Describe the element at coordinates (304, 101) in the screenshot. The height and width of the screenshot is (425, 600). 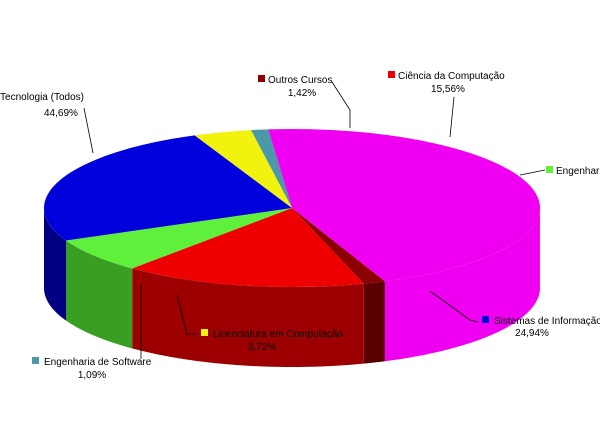
I see `slice-label-0: Outros Cursos 1,42%` at that location.